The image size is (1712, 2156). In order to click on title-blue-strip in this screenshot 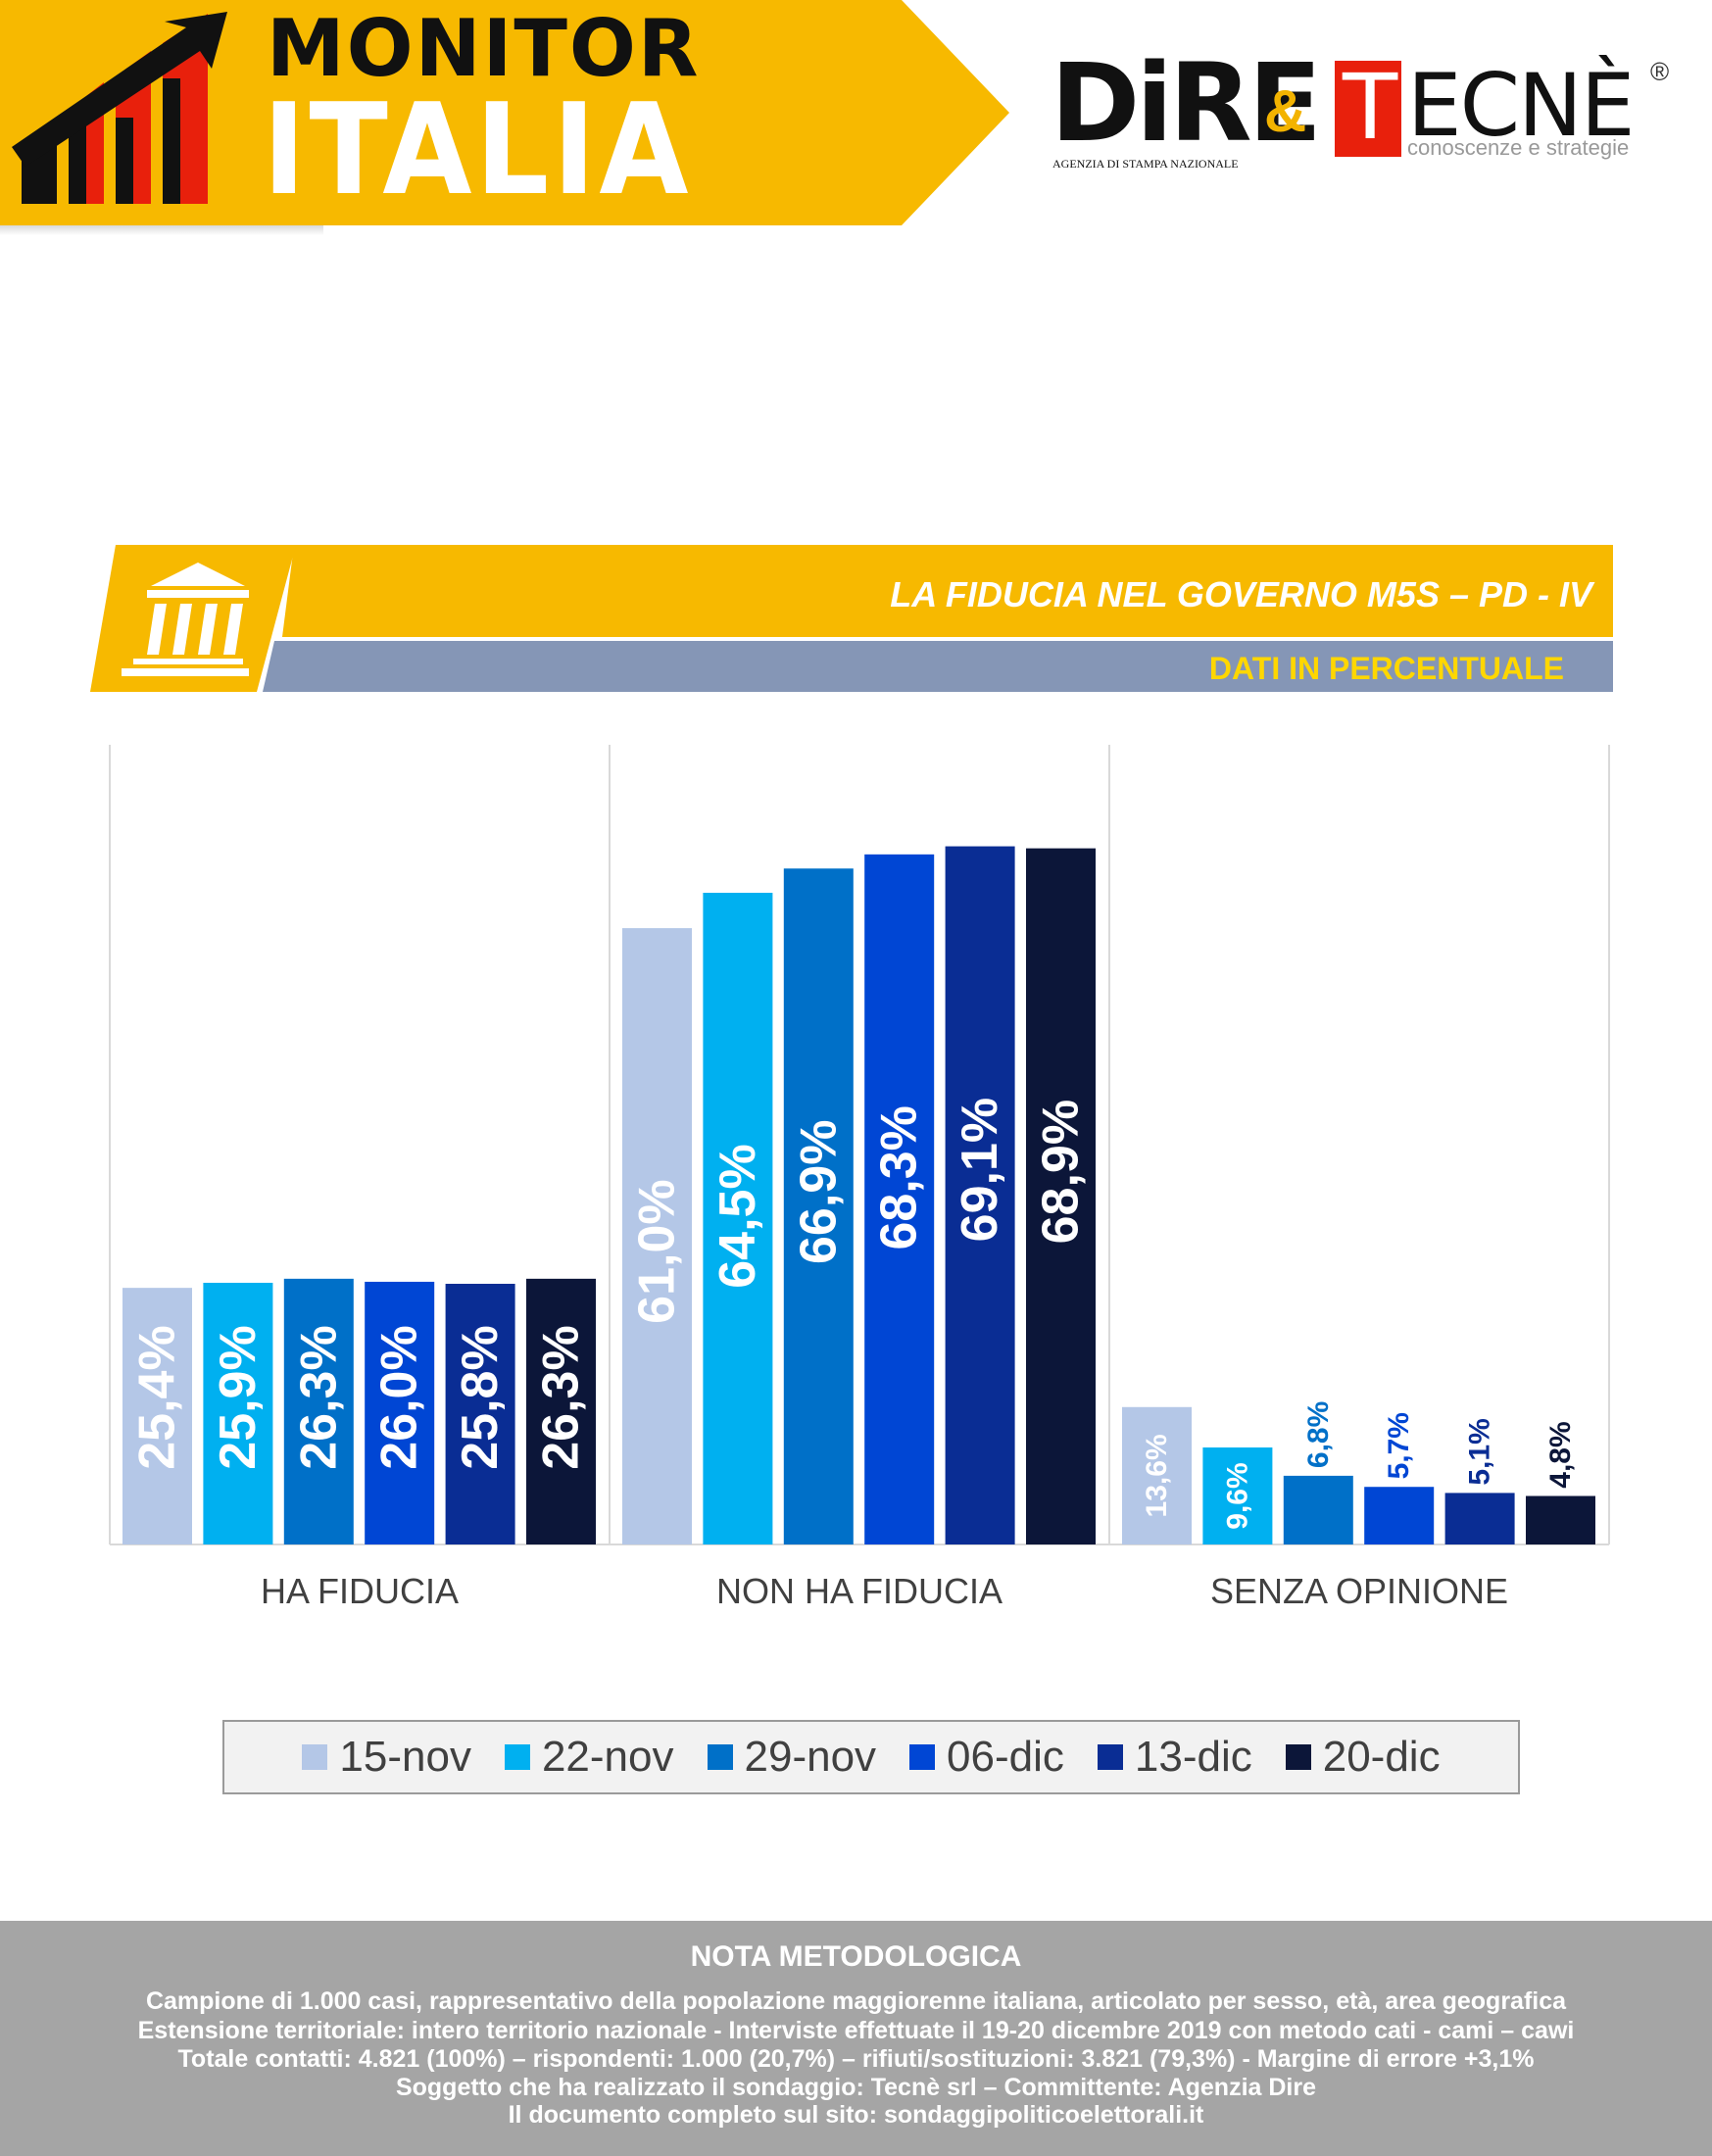, I will do `click(938, 666)`.